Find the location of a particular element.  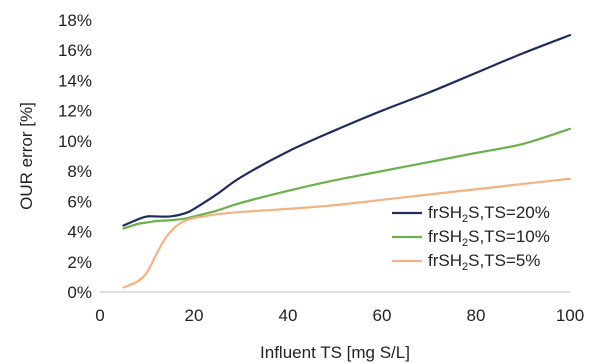

legend: frSH2S,TS=20%frSH2S,TS=10%frSH2S,TS=5% is located at coordinates (471, 238).